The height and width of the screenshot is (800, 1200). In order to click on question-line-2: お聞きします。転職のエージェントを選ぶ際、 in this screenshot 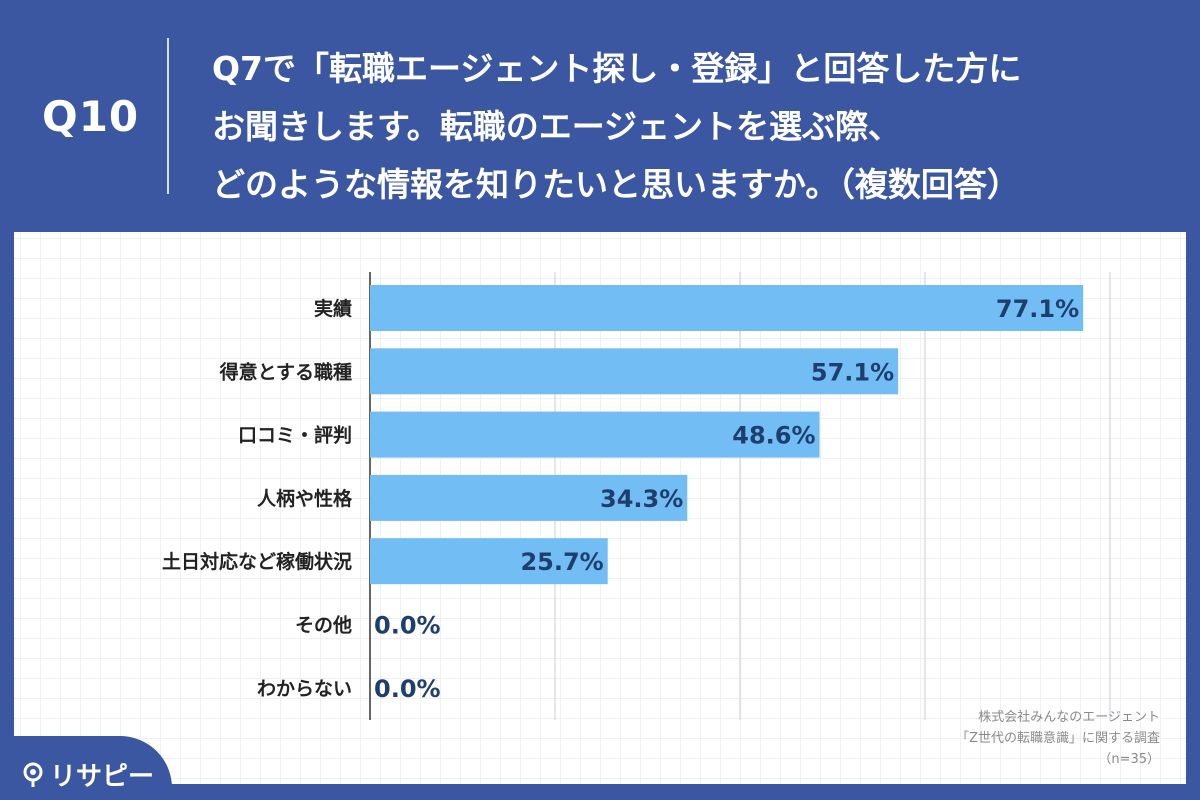, I will do `click(557, 126)`.